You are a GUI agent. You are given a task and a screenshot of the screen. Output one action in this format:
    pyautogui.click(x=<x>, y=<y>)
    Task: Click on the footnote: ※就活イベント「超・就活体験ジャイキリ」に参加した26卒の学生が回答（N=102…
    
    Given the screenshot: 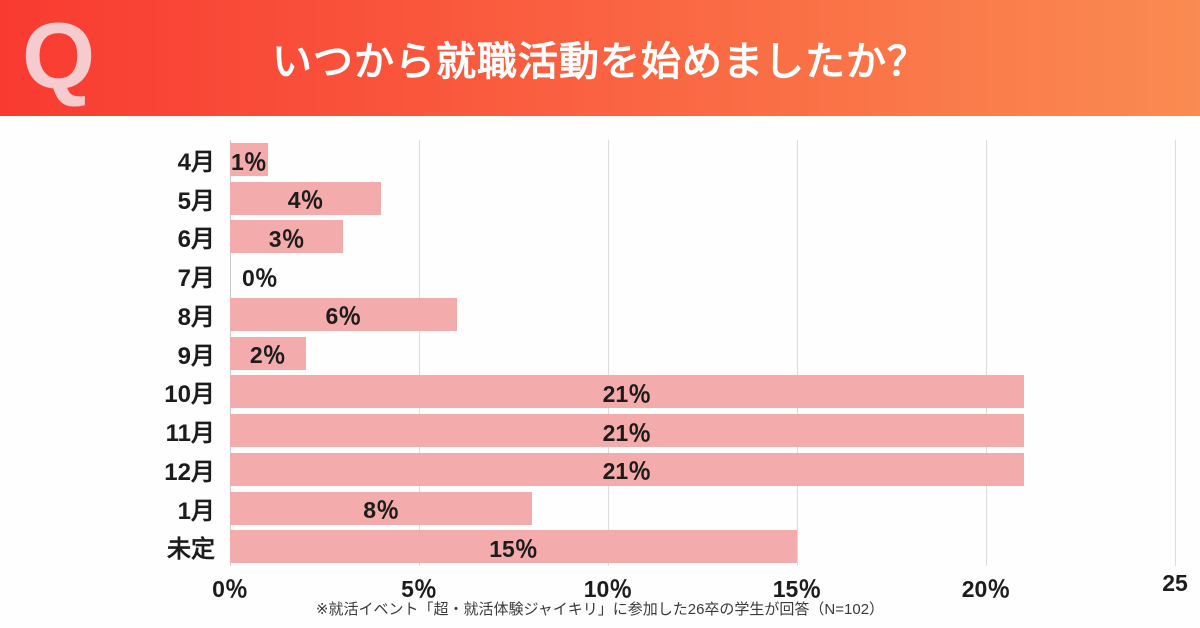 What is the action you would take?
    pyautogui.click(x=600, y=609)
    